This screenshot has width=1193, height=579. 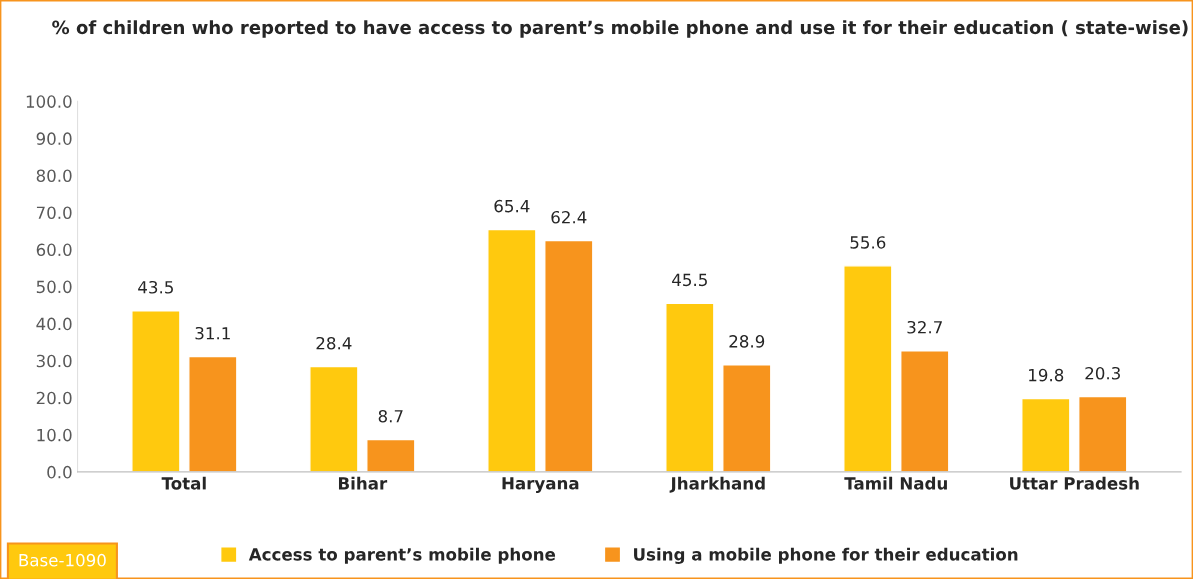 I want to click on data-label: 28.9, so click(x=747, y=341).